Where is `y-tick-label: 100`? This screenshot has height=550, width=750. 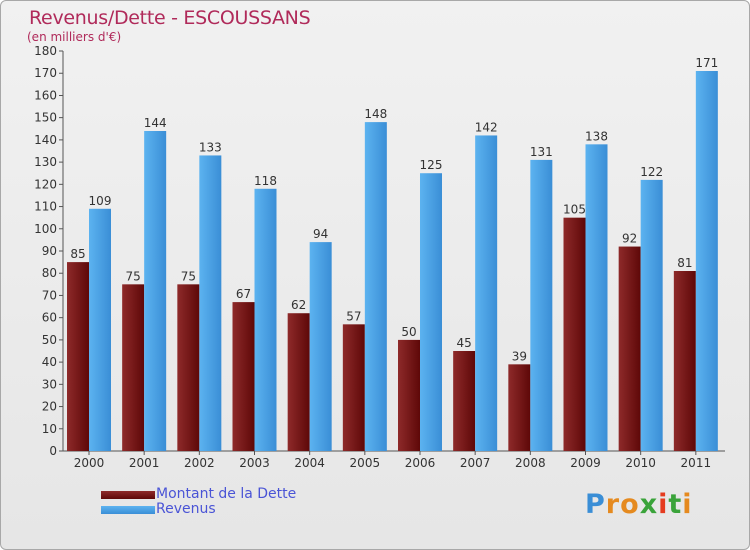 y-tick-label: 100 is located at coordinates (45, 229).